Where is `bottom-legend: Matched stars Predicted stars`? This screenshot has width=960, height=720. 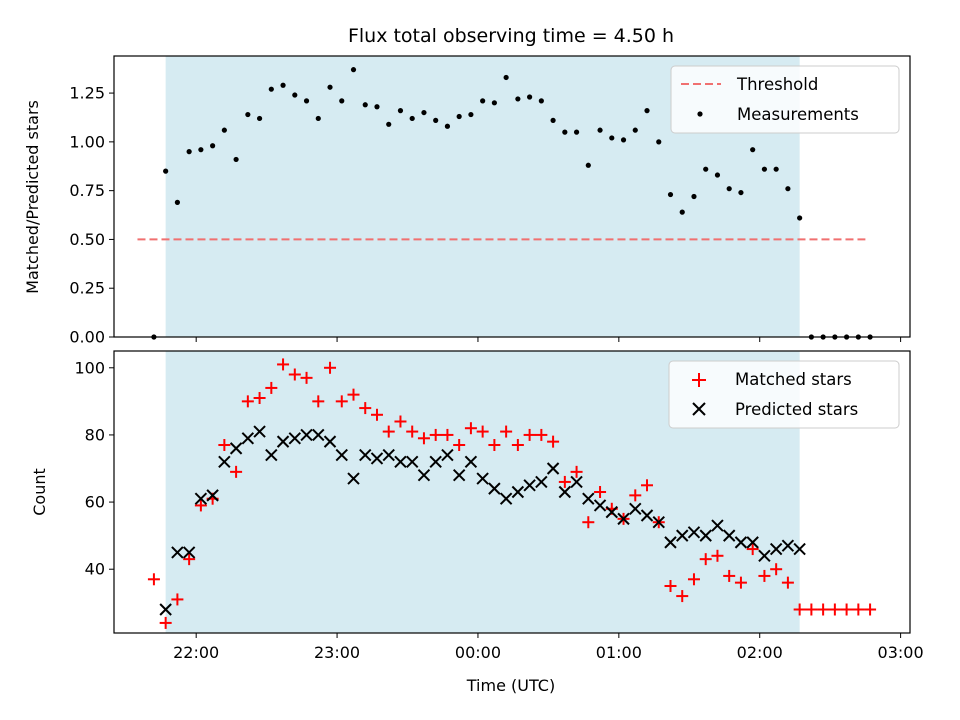
bottom-legend: Matched stars Predicted stars is located at coordinates (784, 394).